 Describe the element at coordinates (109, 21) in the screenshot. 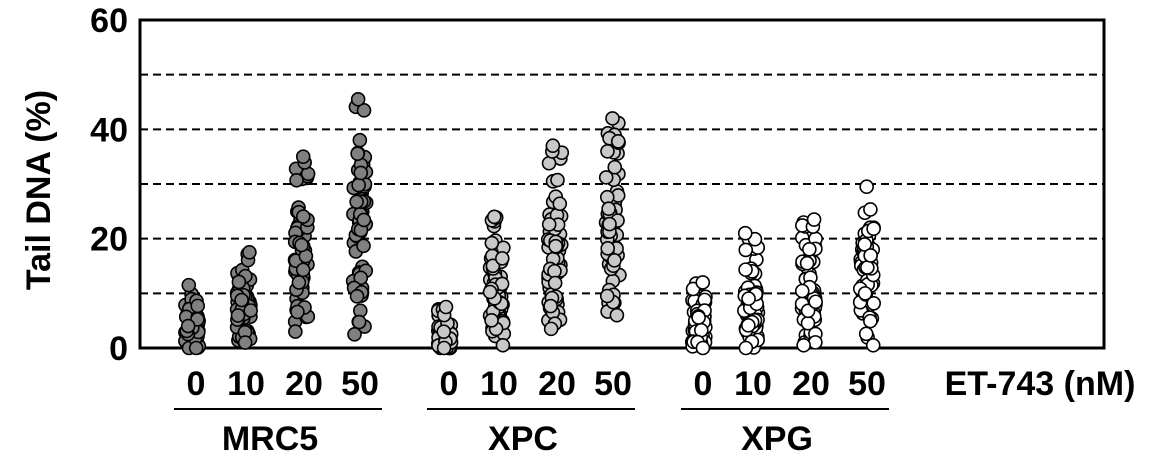

I see `y-tick-label: 60` at that location.